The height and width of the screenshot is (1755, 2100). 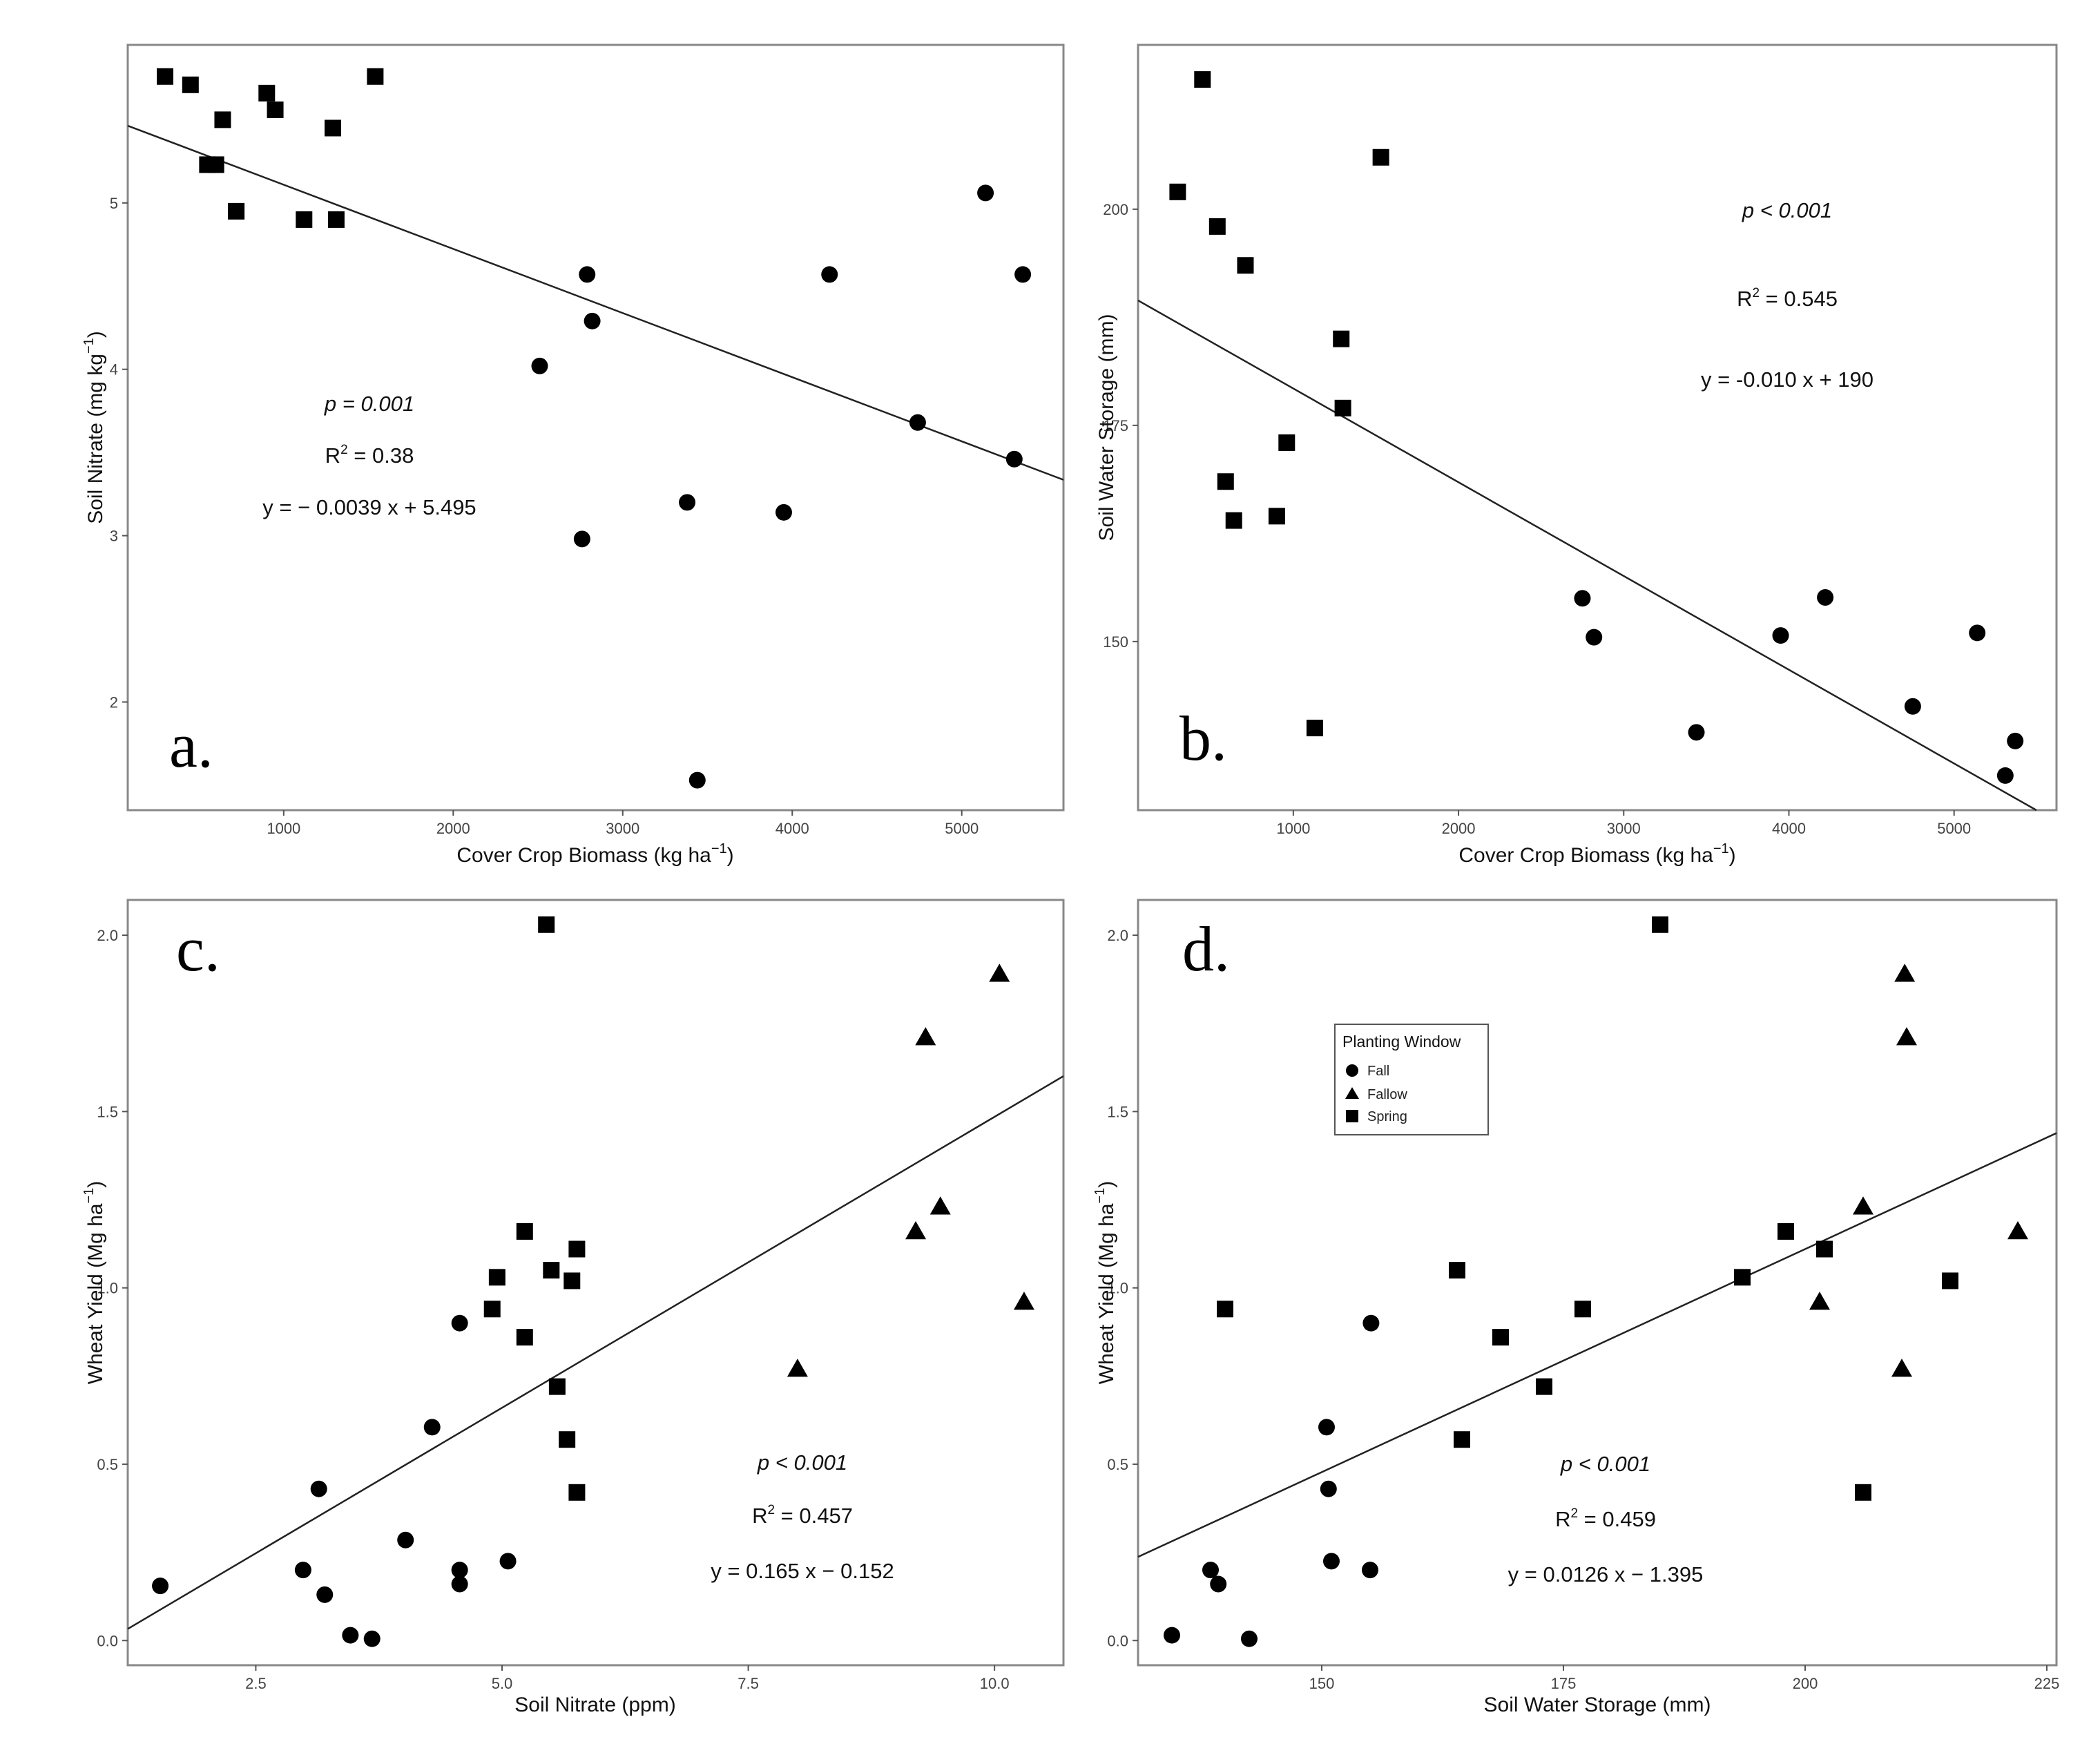 What do you see at coordinates (95, 439) in the screenshot?
I see `y-axis-label-text: Soil Nitrate (mg kg` at bounding box center [95, 439].